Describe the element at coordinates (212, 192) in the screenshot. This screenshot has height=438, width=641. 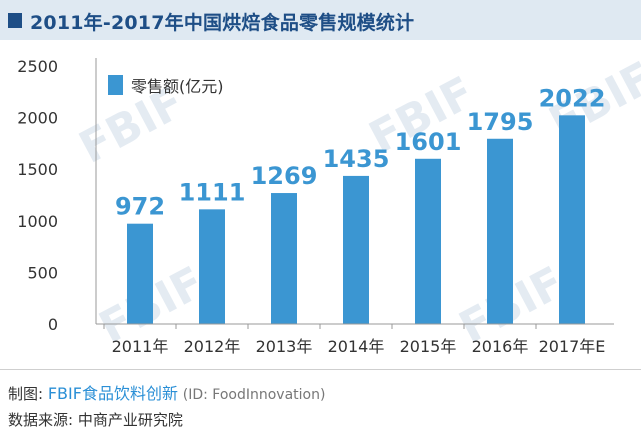
I see `bar-data-label: 1111` at that location.